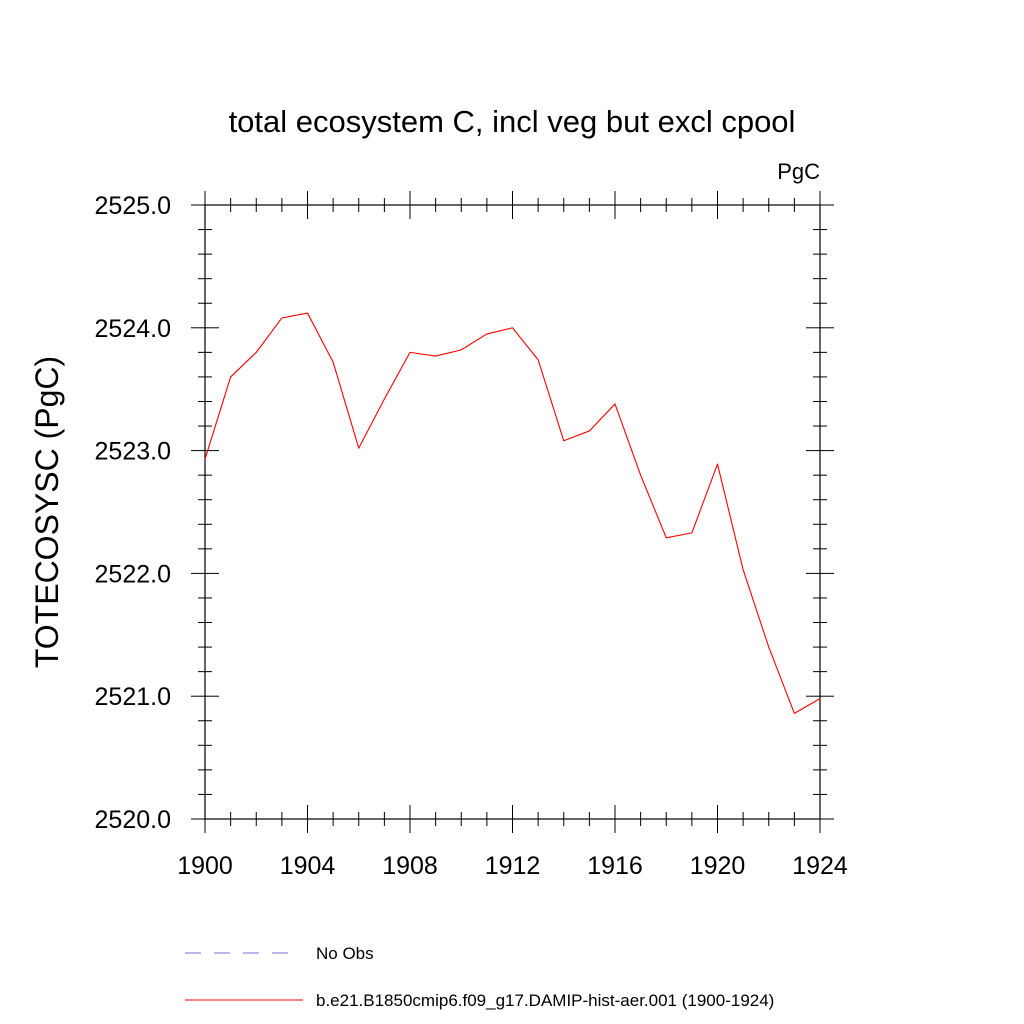 Image resolution: width=1024 pixels, height=1024 pixels. Describe the element at coordinates (133, 697) in the screenshot. I see `y-tick-label: 2521.0` at that location.